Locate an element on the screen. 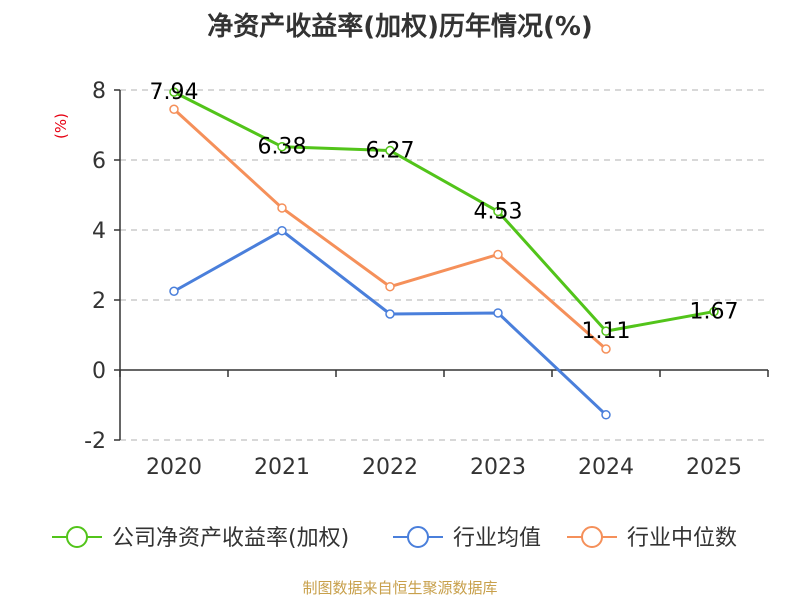 This screenshot has width=800, height=600. x-tick-label-2022: 2022 is located at coordinates (390, 467).